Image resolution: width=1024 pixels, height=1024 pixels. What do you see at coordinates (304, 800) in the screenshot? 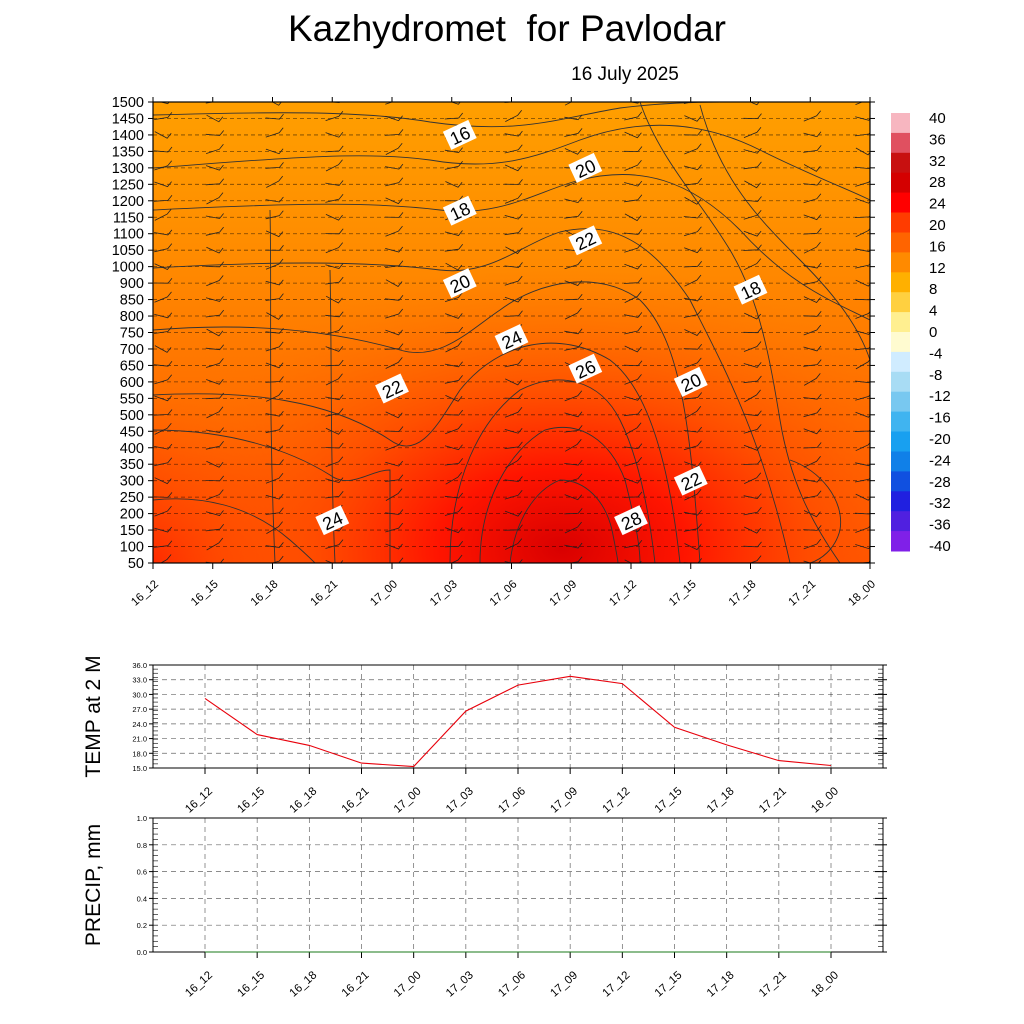
I see `x-tick-label: 16_18` at bounding box center [304, 800].